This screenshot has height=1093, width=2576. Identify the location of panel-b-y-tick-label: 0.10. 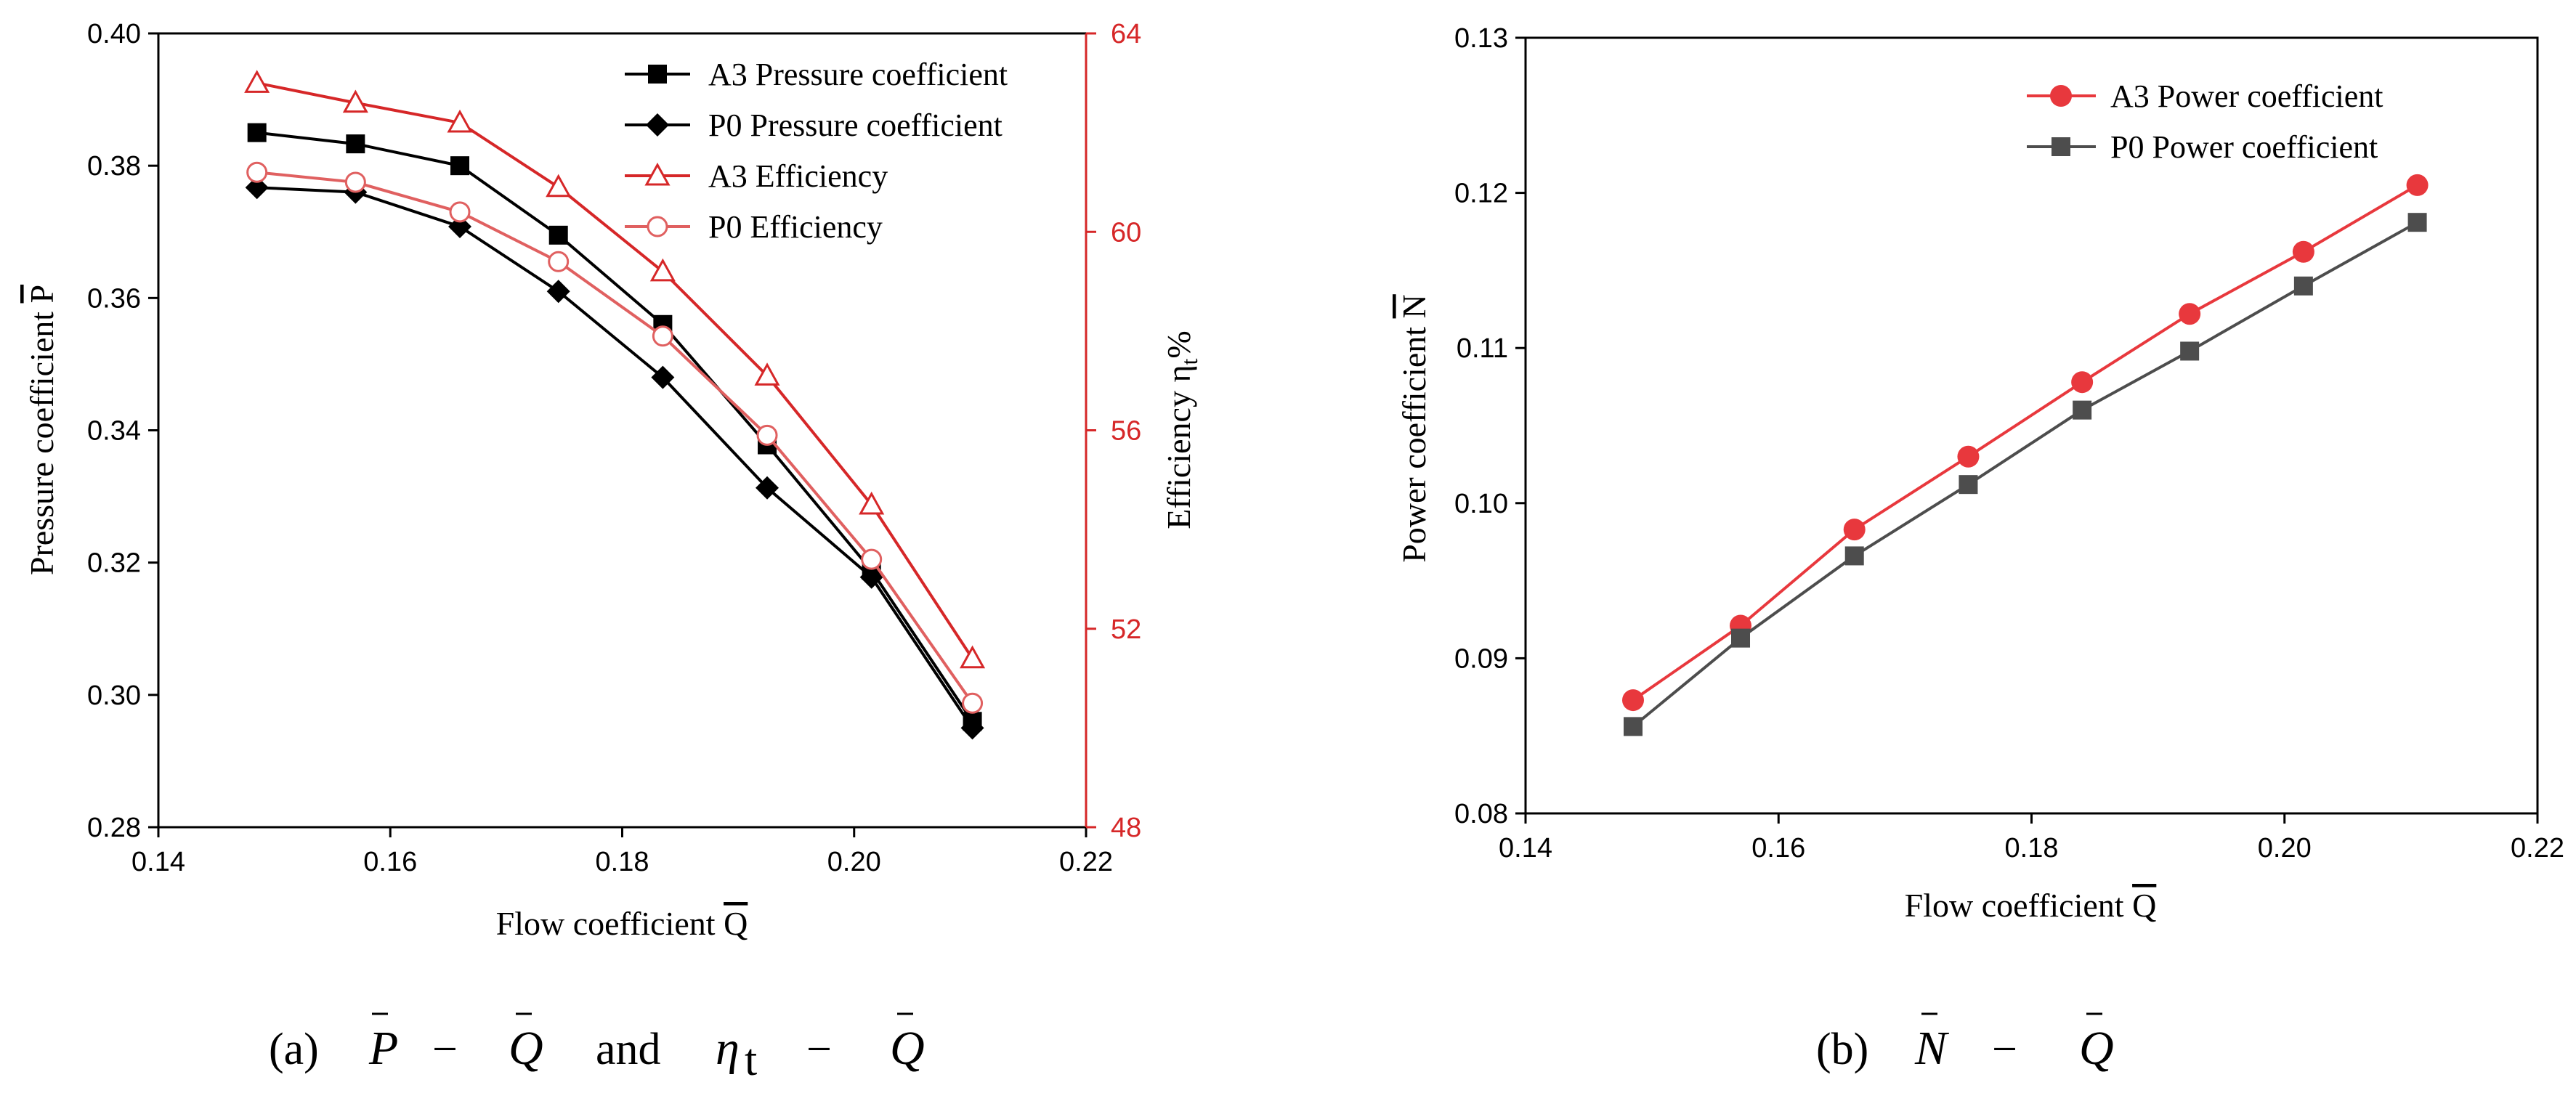
(1481, 504).